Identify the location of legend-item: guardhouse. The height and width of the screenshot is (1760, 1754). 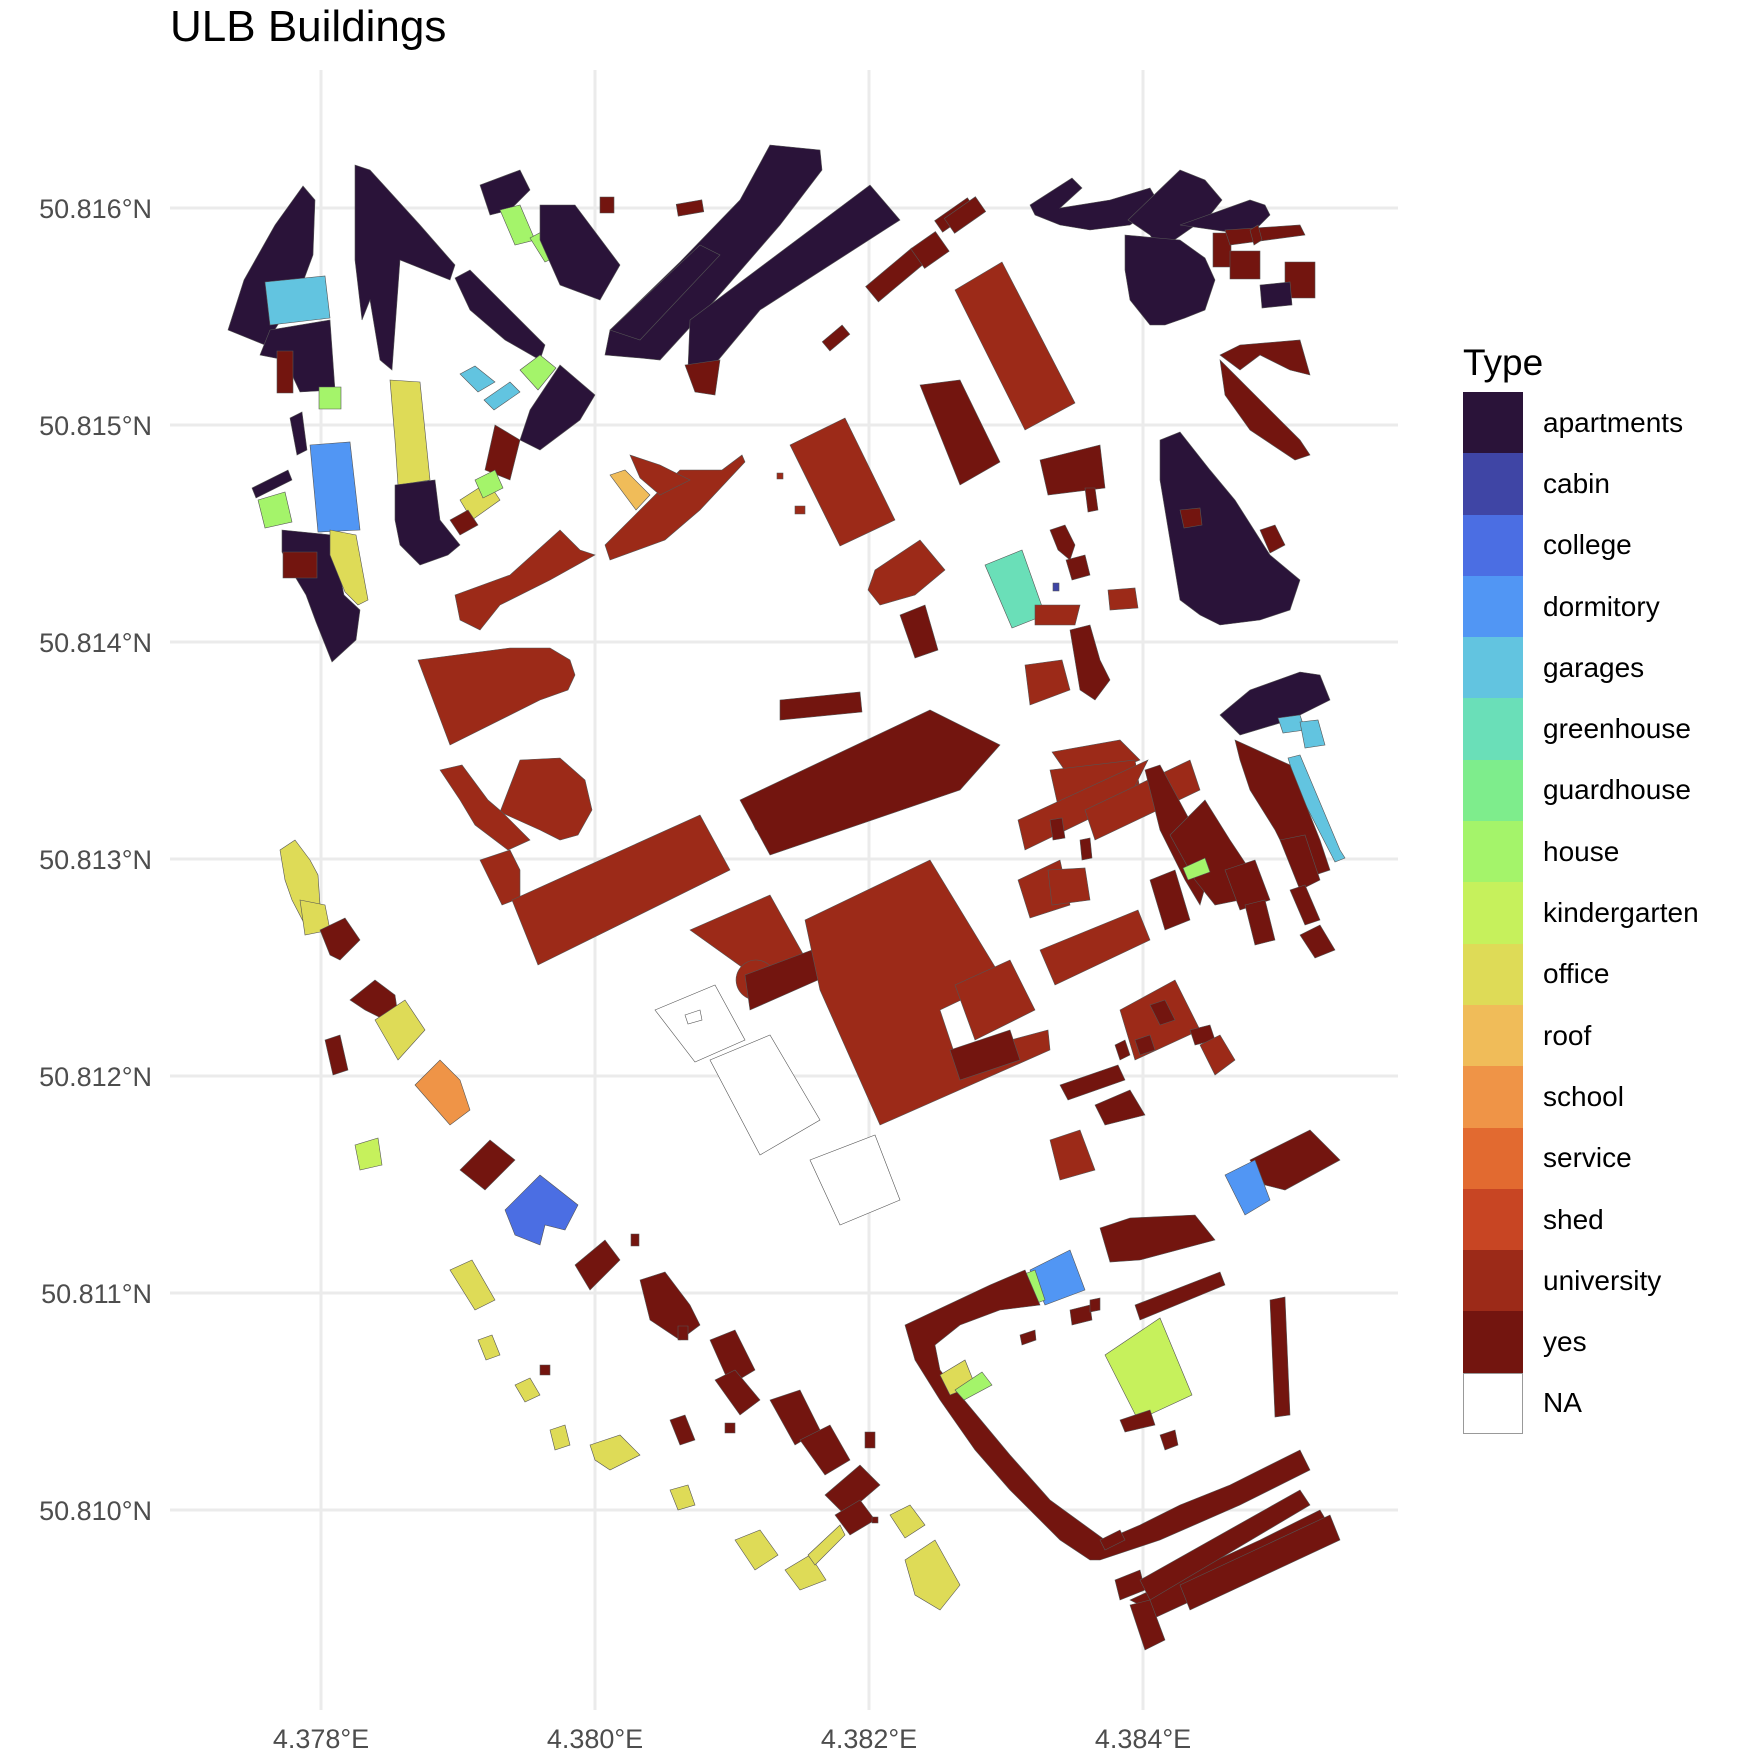
(1581, 790).